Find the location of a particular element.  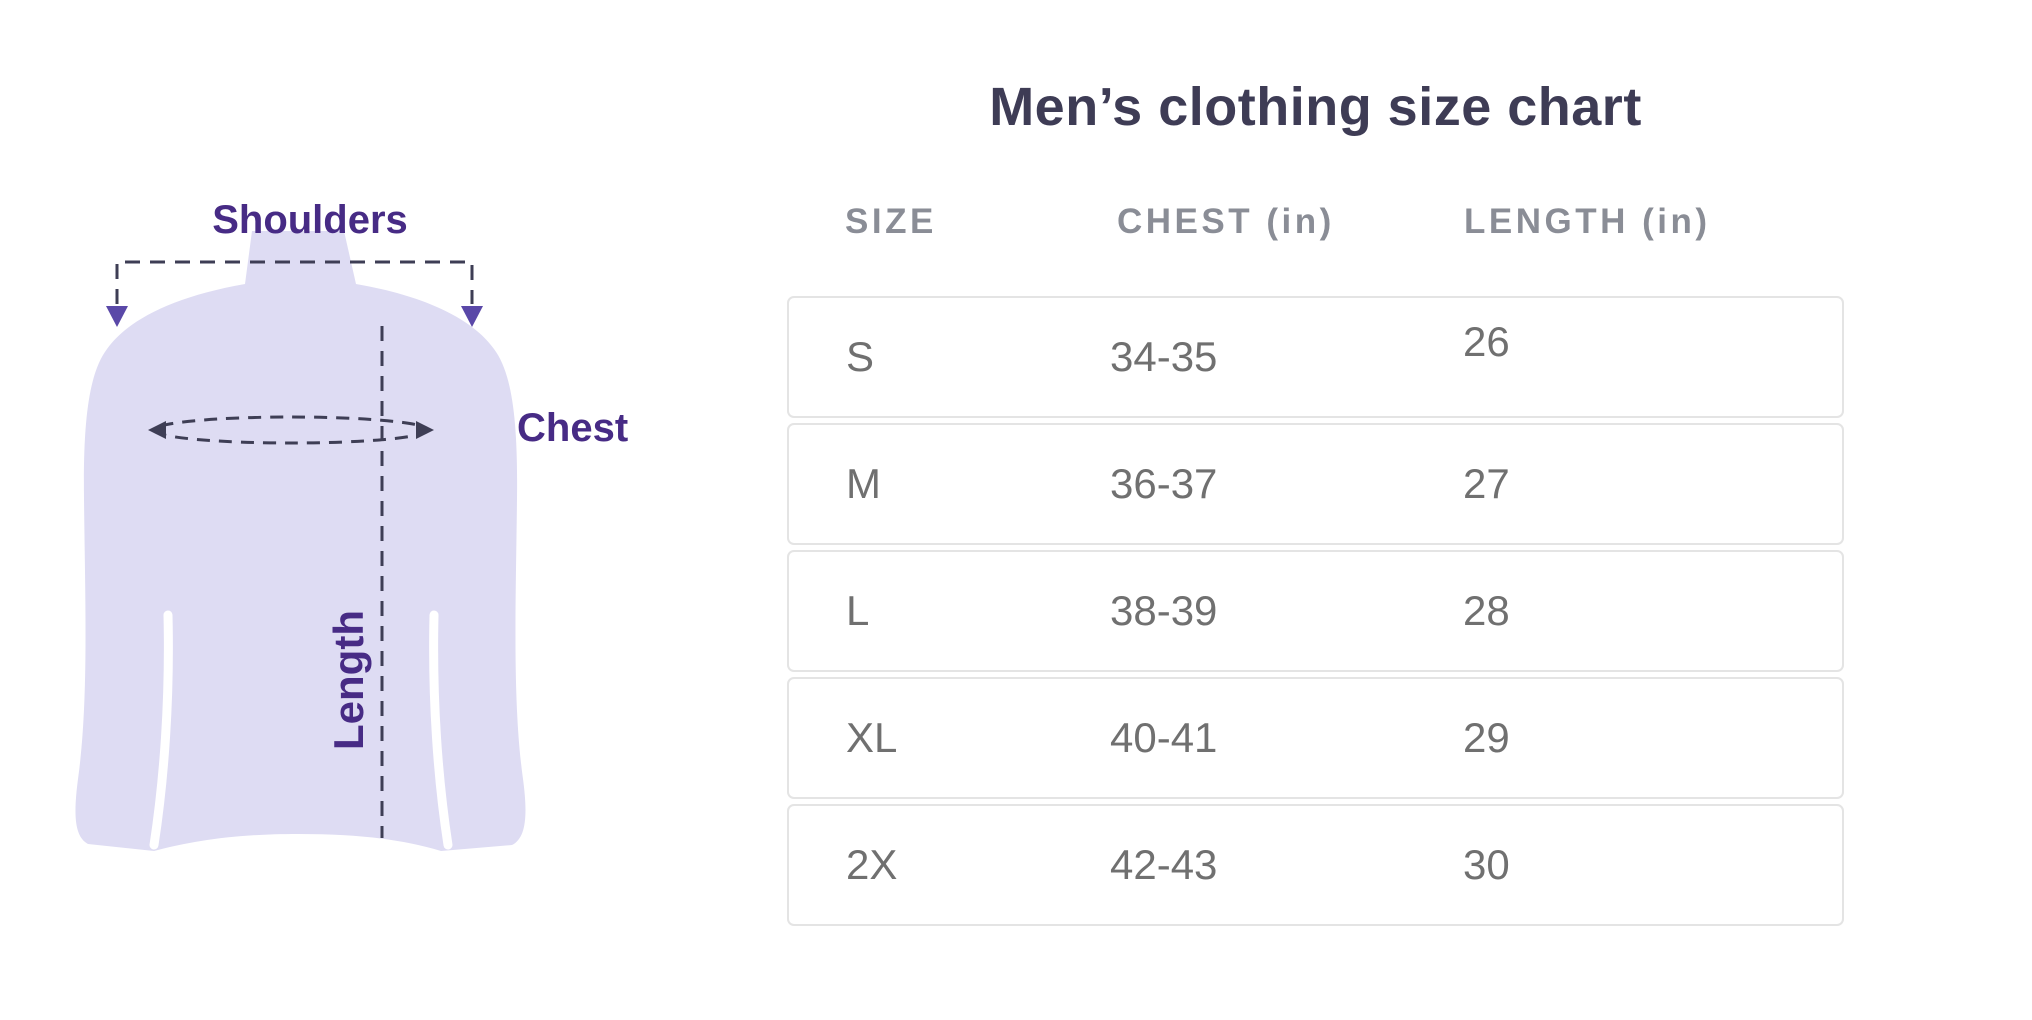

size-cell: L is located at coordinates (858, 610).